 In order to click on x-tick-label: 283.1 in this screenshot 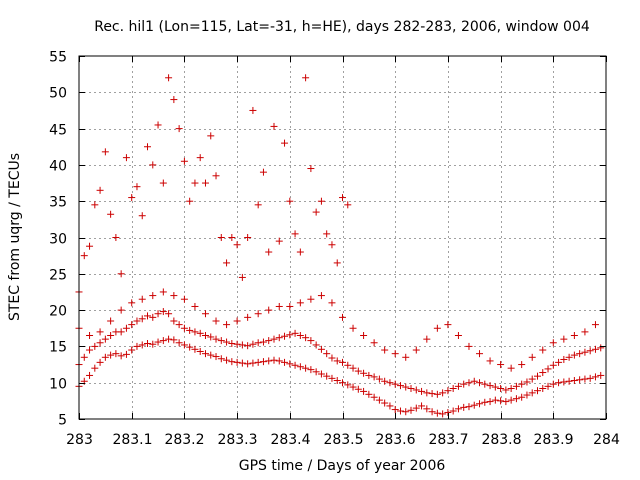, I will do `click(132, 440)`.